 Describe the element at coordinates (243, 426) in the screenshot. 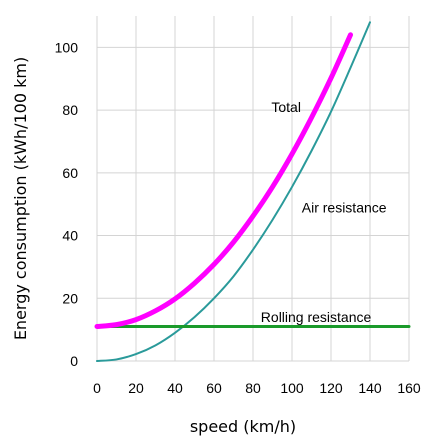

I see `x-axis-label: speed (km/h)` at that location.